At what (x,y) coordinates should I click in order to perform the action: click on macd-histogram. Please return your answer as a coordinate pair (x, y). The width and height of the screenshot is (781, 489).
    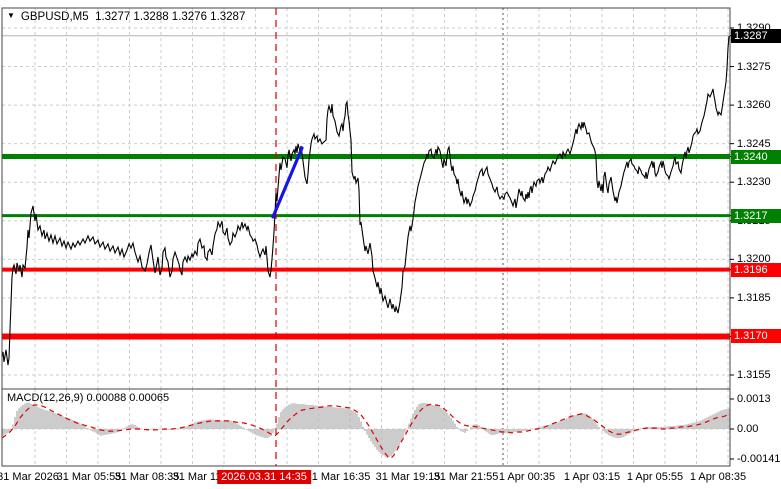
    Looking at the image, I should click on (366, 430).